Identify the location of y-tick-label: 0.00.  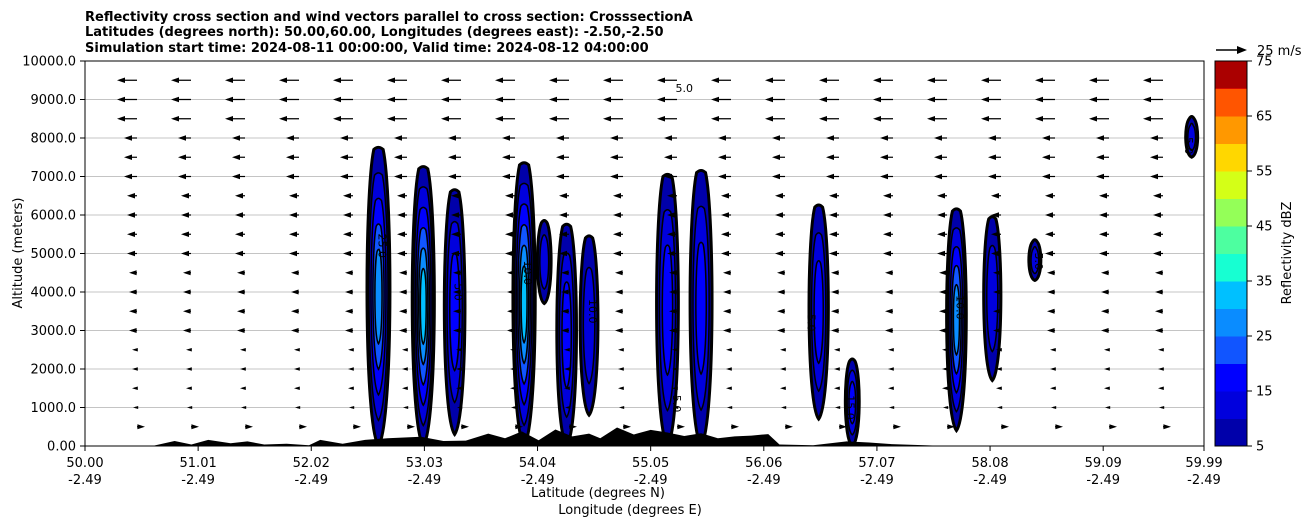
(61, 447).